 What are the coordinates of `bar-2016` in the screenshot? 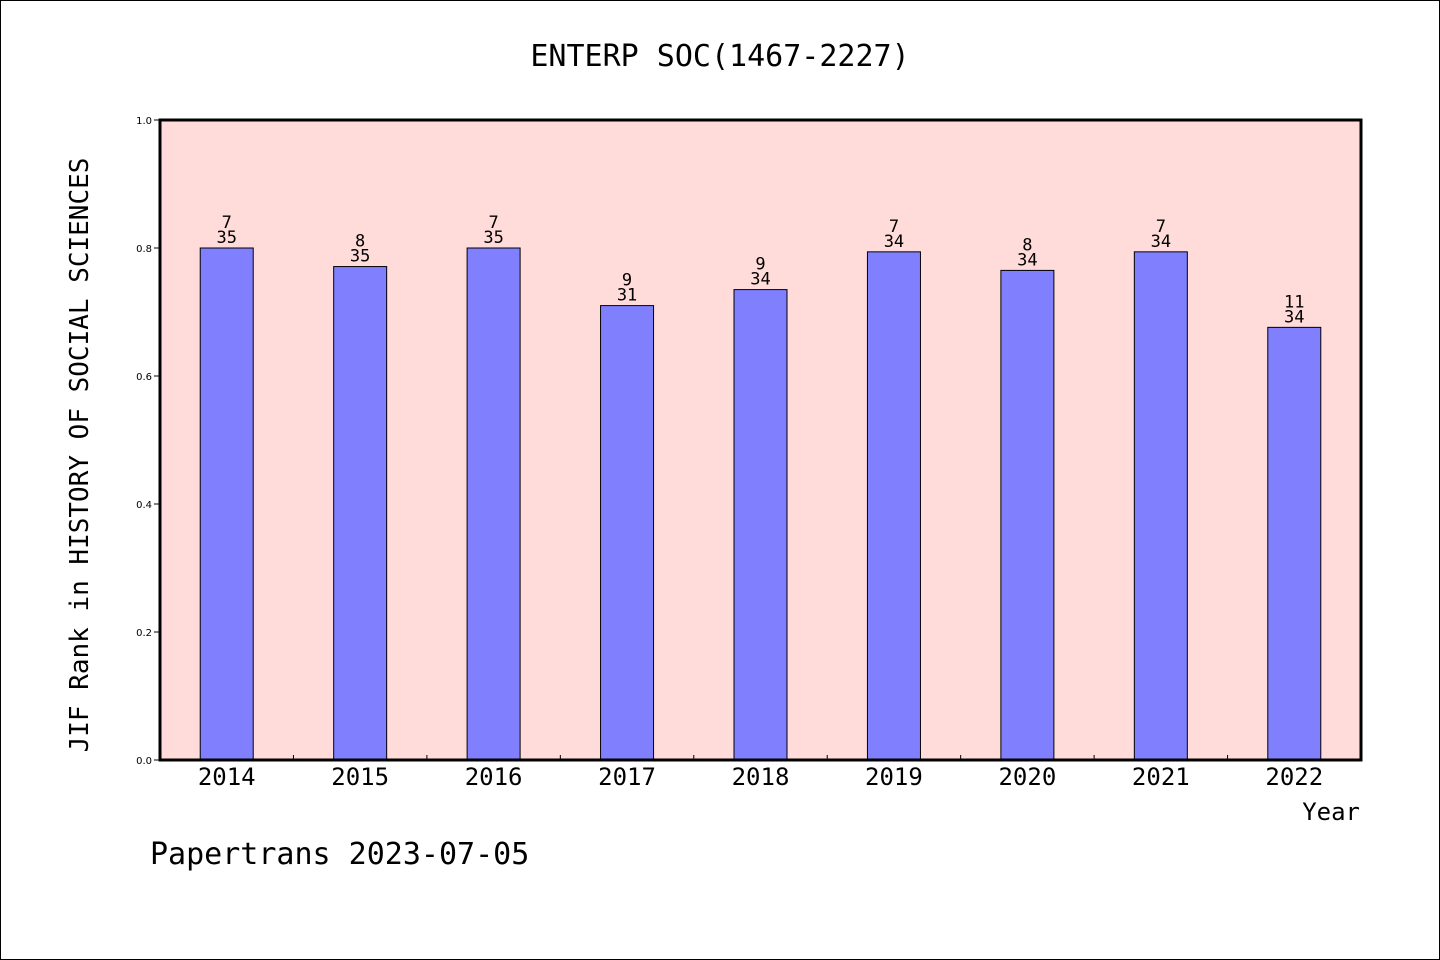 It's located at (493, 504).